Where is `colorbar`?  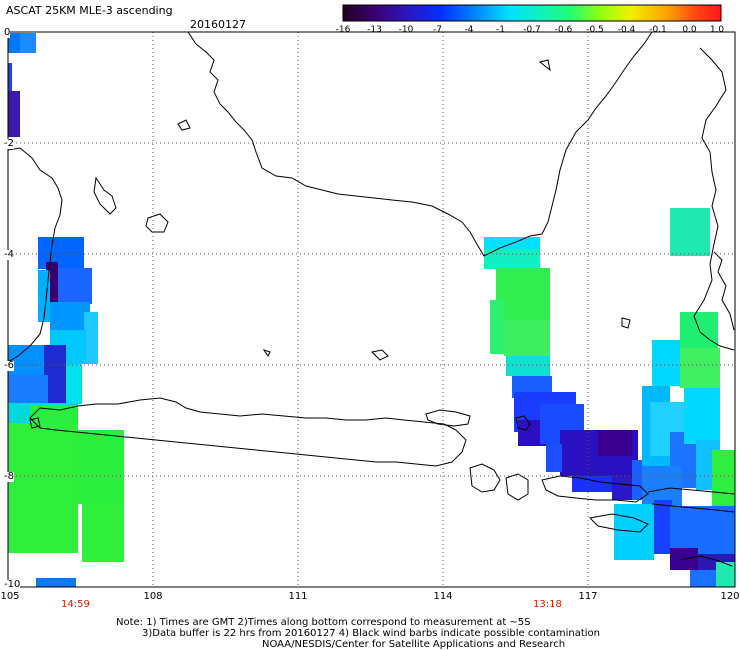
colorbar is located at coordinates (532, 13).